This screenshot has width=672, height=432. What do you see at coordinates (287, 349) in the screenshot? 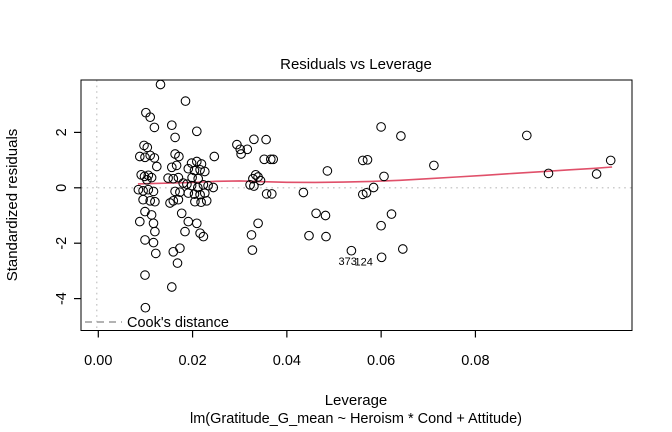
I see `x-axis: 0.00 0.02 0.04 0.06 0.08` at bounding box center [287, 349].